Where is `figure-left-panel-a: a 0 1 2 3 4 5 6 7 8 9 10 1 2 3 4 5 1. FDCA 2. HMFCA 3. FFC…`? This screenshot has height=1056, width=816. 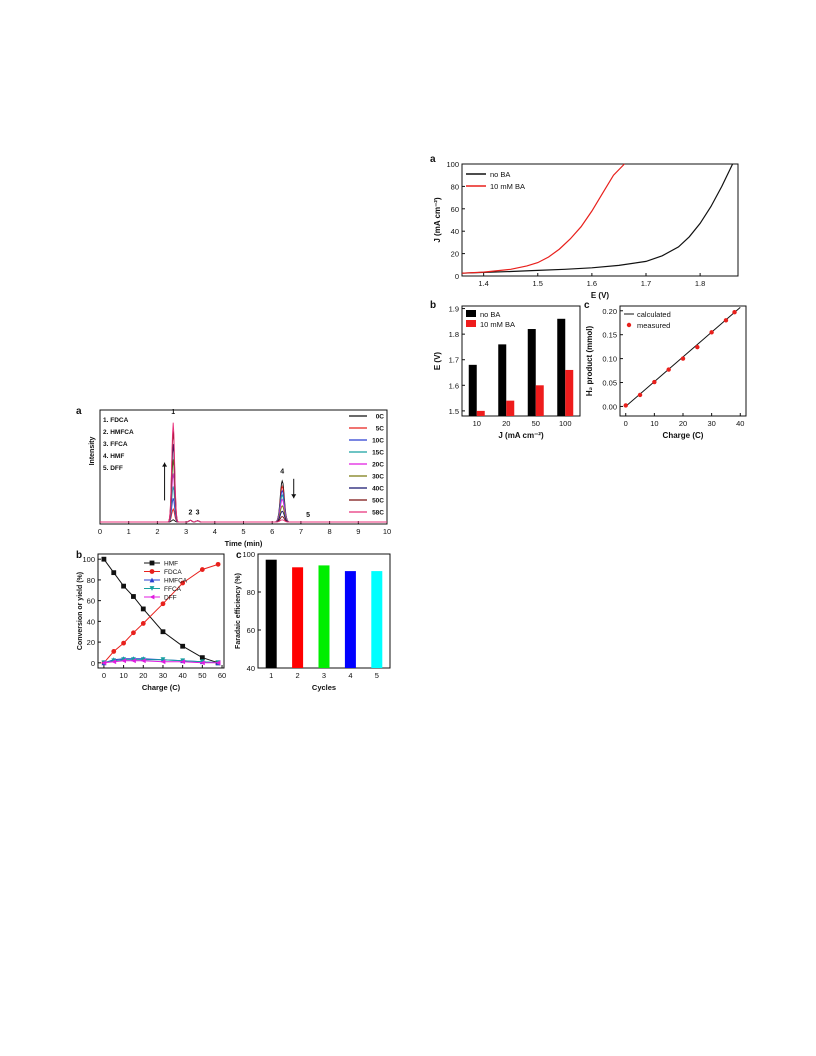
figure-left-panel-a: a 0 1 2 3 4 5 6 7 8 9 10 1 2 3 4 5 1. FDCA 2. HMFCA 3. FFC… is located at coordinates (237, 476).